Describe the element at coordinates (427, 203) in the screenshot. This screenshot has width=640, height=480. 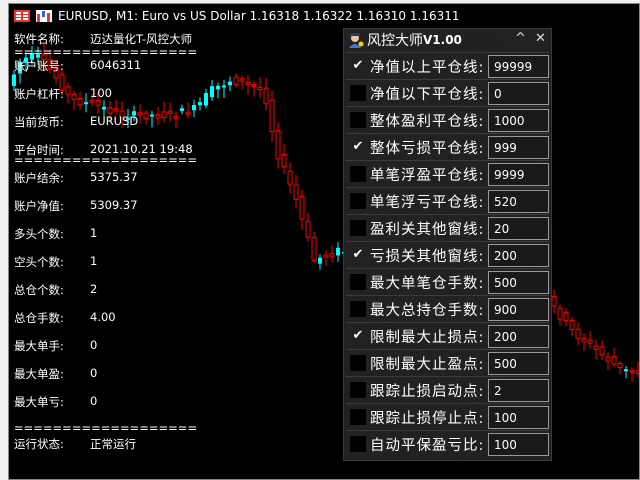
I see `setting-label: 单笔浮亏平仓线:` at that location.